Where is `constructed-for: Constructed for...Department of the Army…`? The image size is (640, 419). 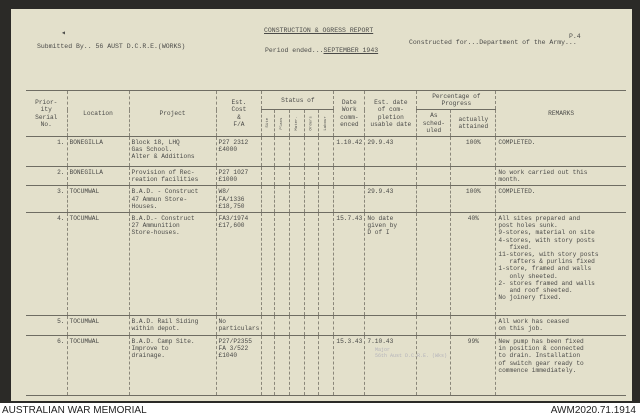 constructed-for: Constructed for...Department of the Army… is located at coordinates (493, 43).